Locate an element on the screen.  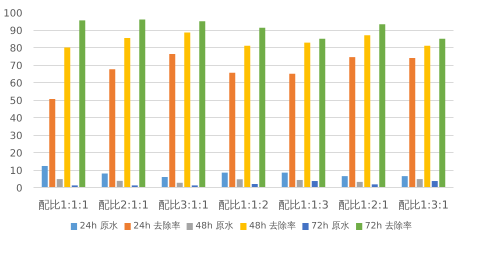
y-tick-label: 10 is located at coordinates (16, 171).